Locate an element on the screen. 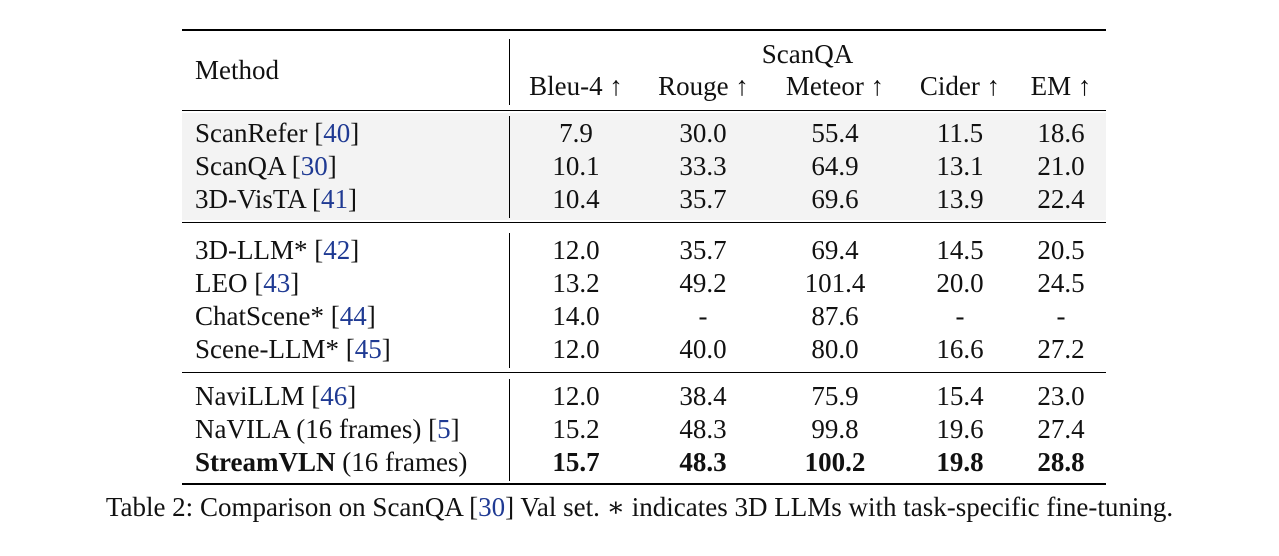 Image resolution: width=1279 pixels, height=556 pixels. method-cell: ScanQA [30] is located at coordinates (266, 166).